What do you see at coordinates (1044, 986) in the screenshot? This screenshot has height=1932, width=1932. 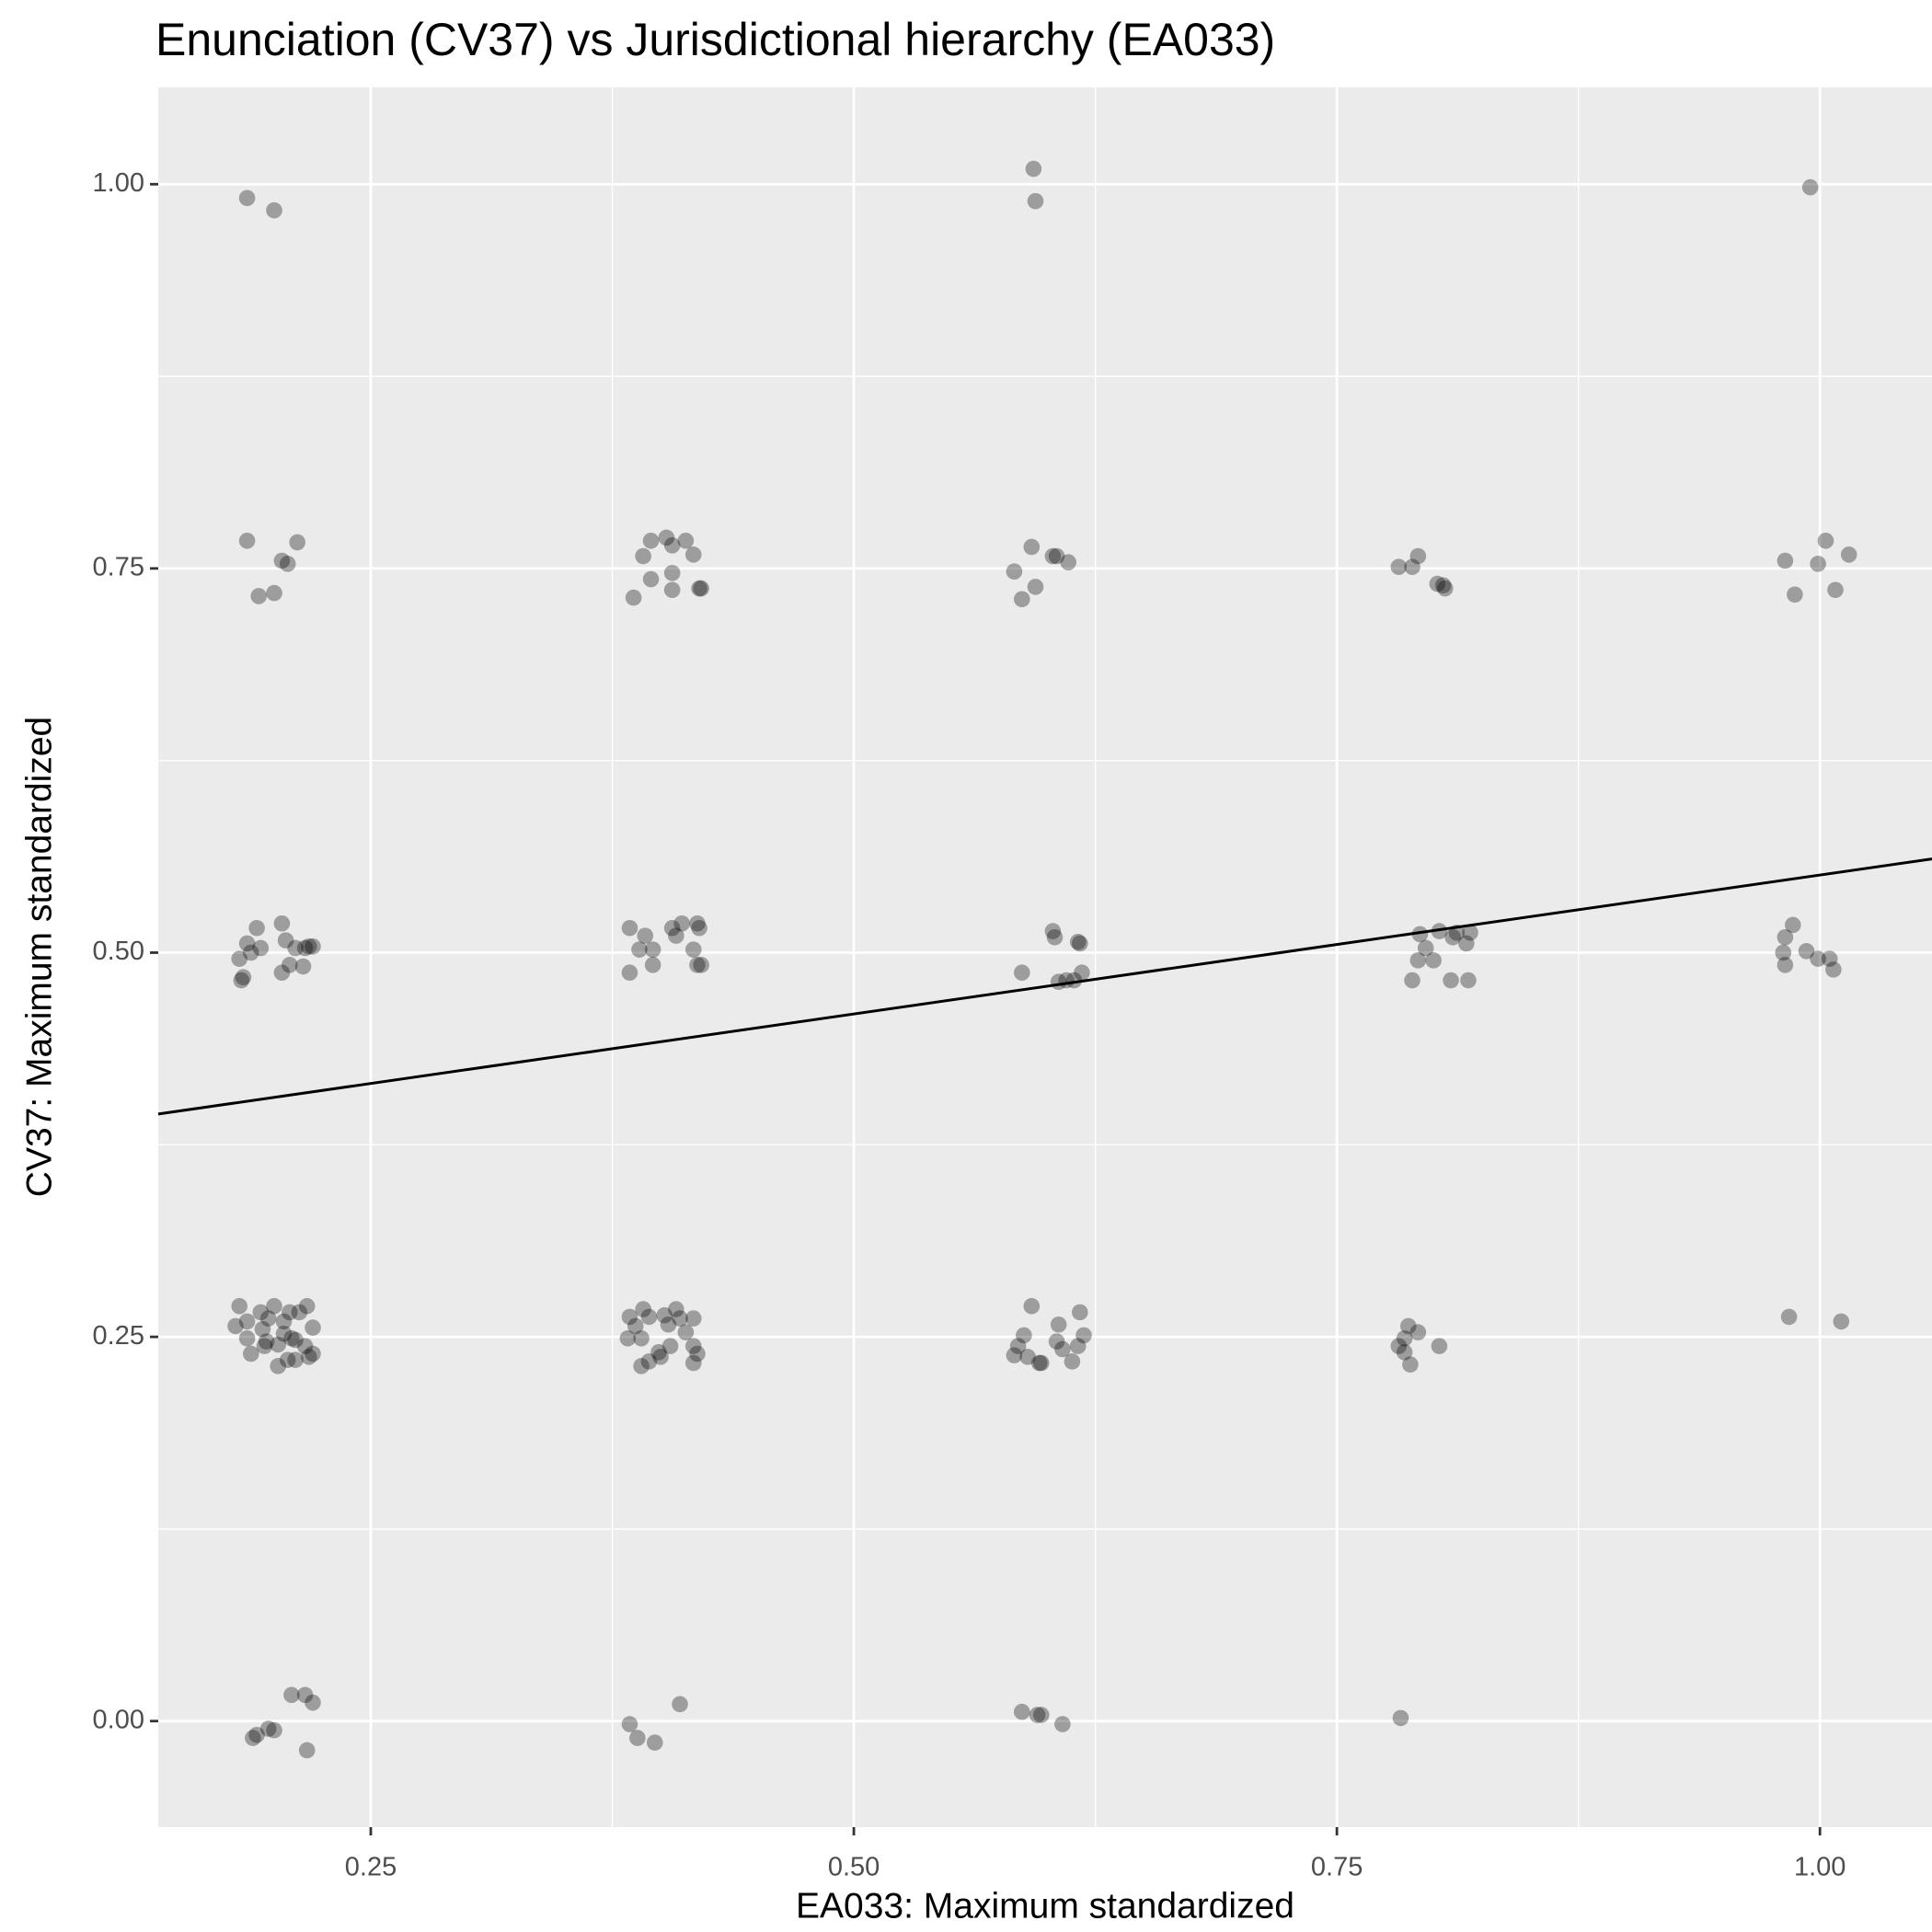 I see `trend-line` at bounding box center [1044, 986].